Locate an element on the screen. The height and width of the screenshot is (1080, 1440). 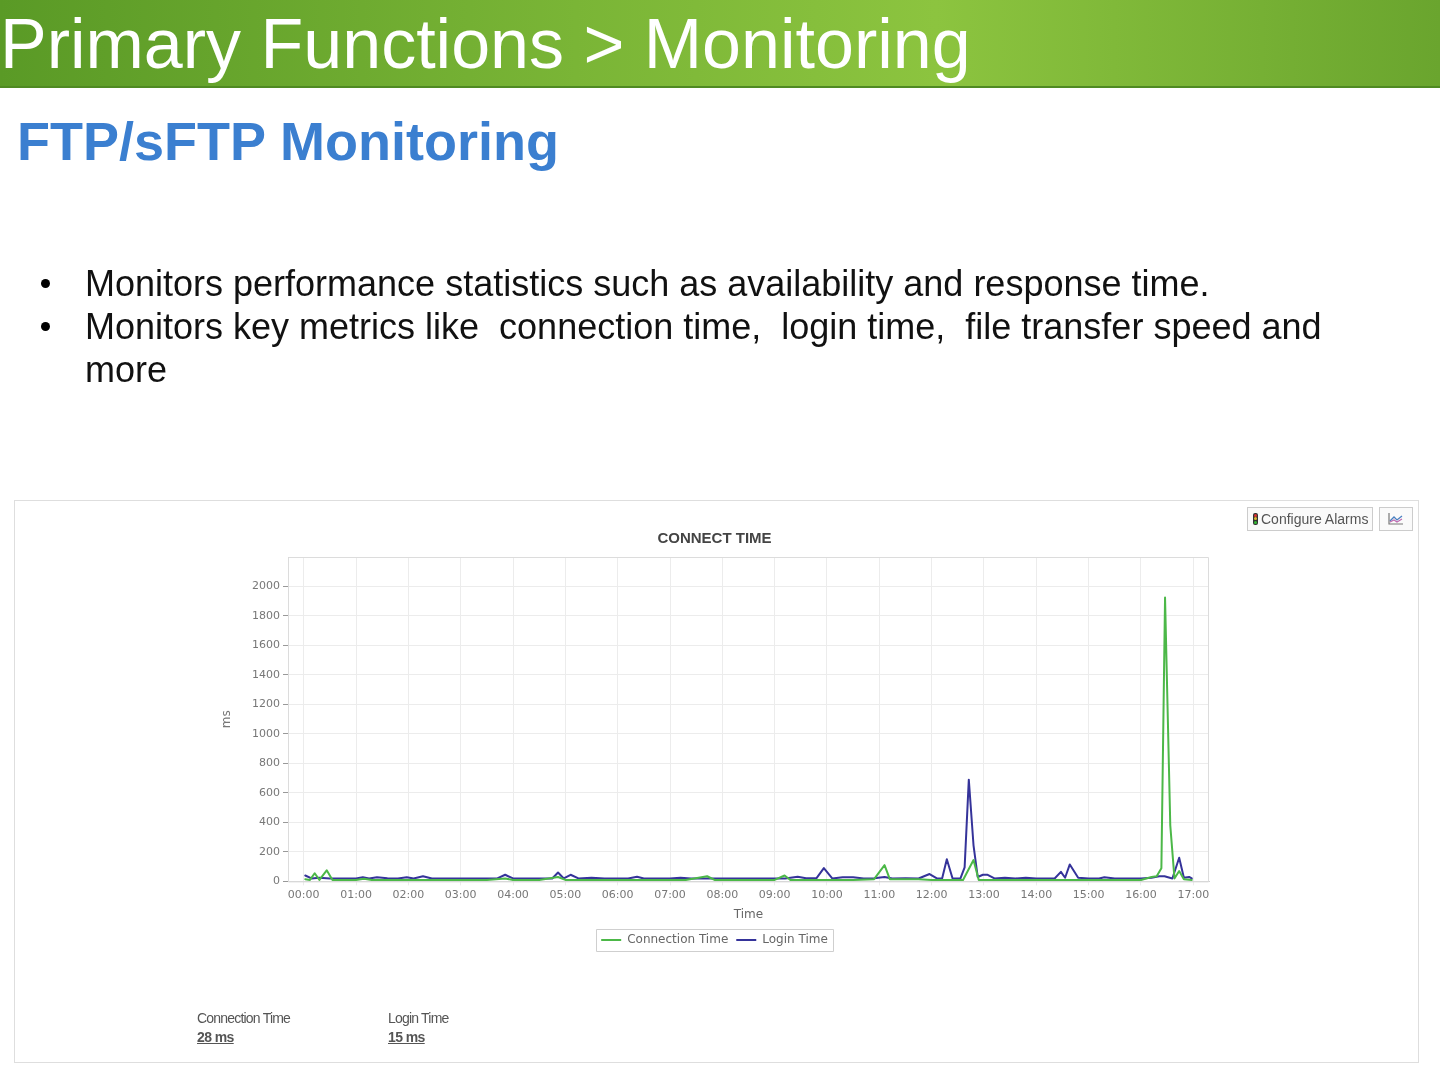
x-tick-label: 03:00 is located at coordinates (460, 894).